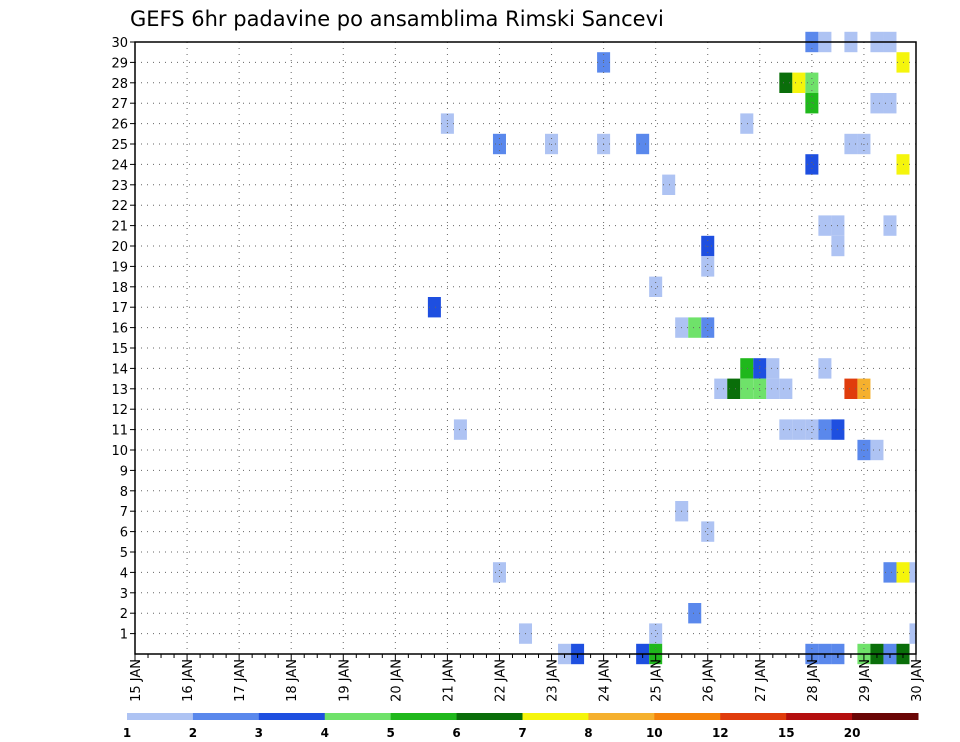  Describe the element at coordinates (119, 104) in the screenshot. I see `y-tick-label: 27` at that location.